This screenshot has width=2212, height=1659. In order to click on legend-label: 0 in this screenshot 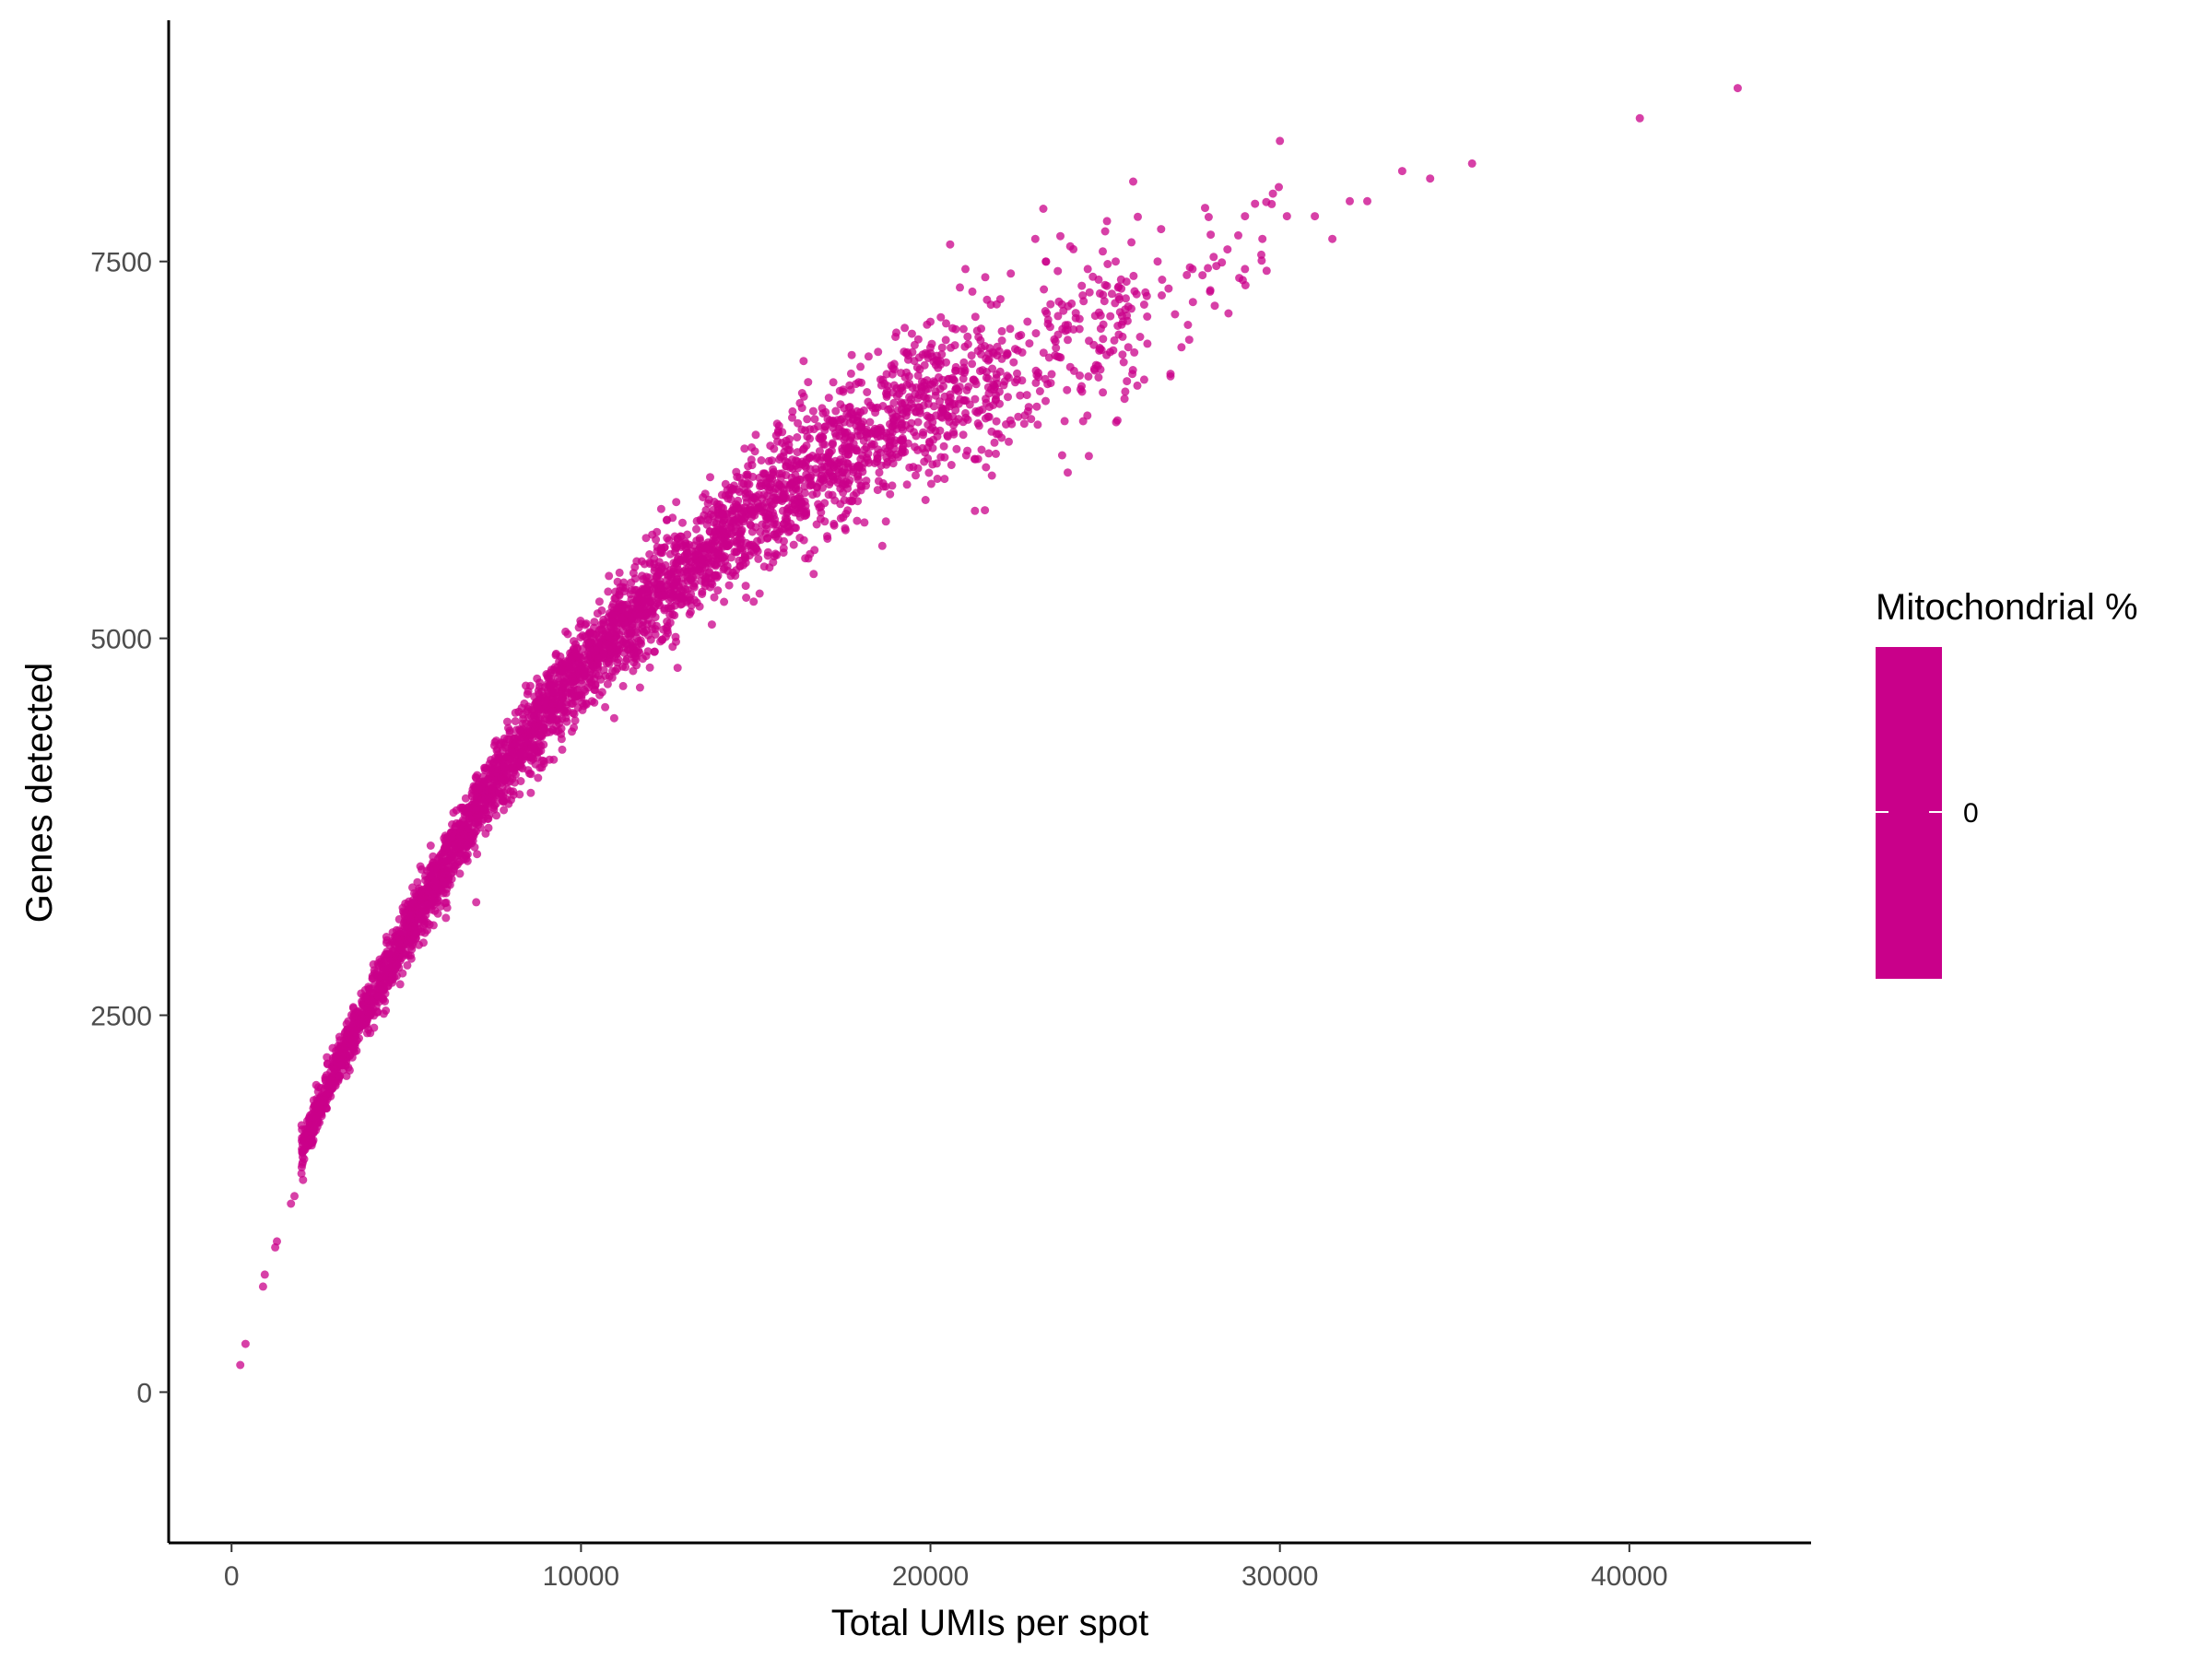, I will do `click(1971, 813)`.